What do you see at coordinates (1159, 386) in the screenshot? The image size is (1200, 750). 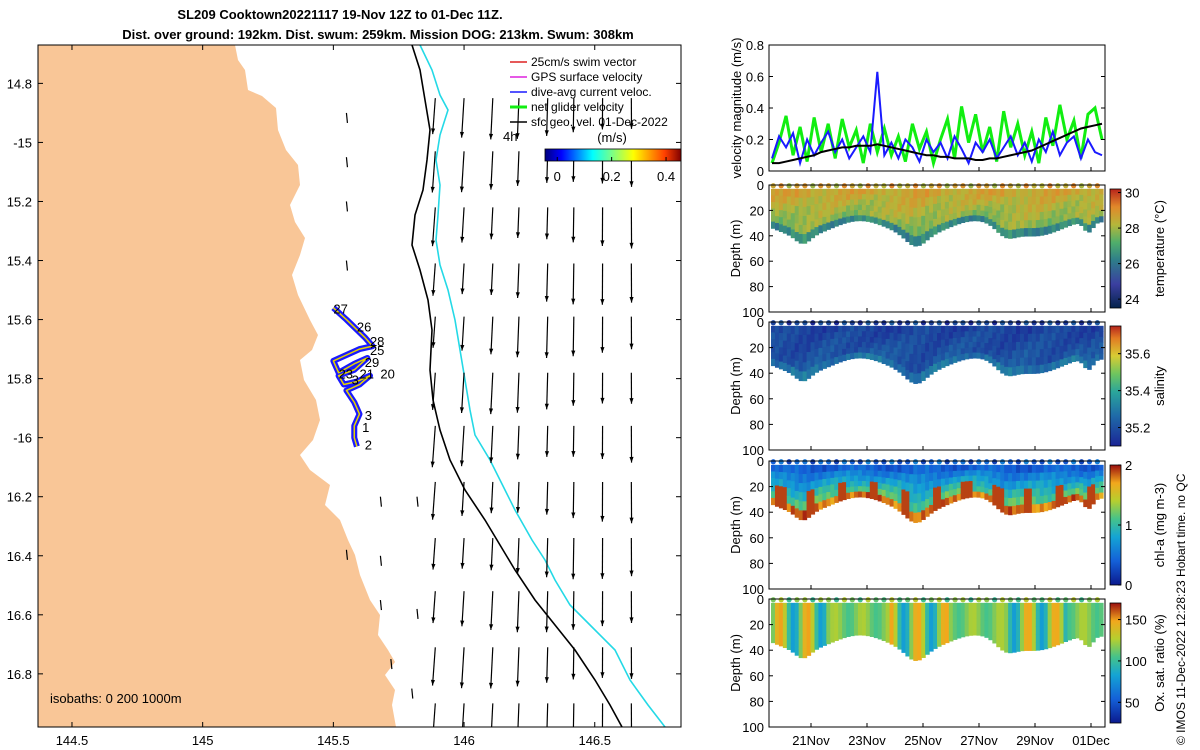 I see `section-colorbar-label: salinity` at bounding box center [1159, 386].